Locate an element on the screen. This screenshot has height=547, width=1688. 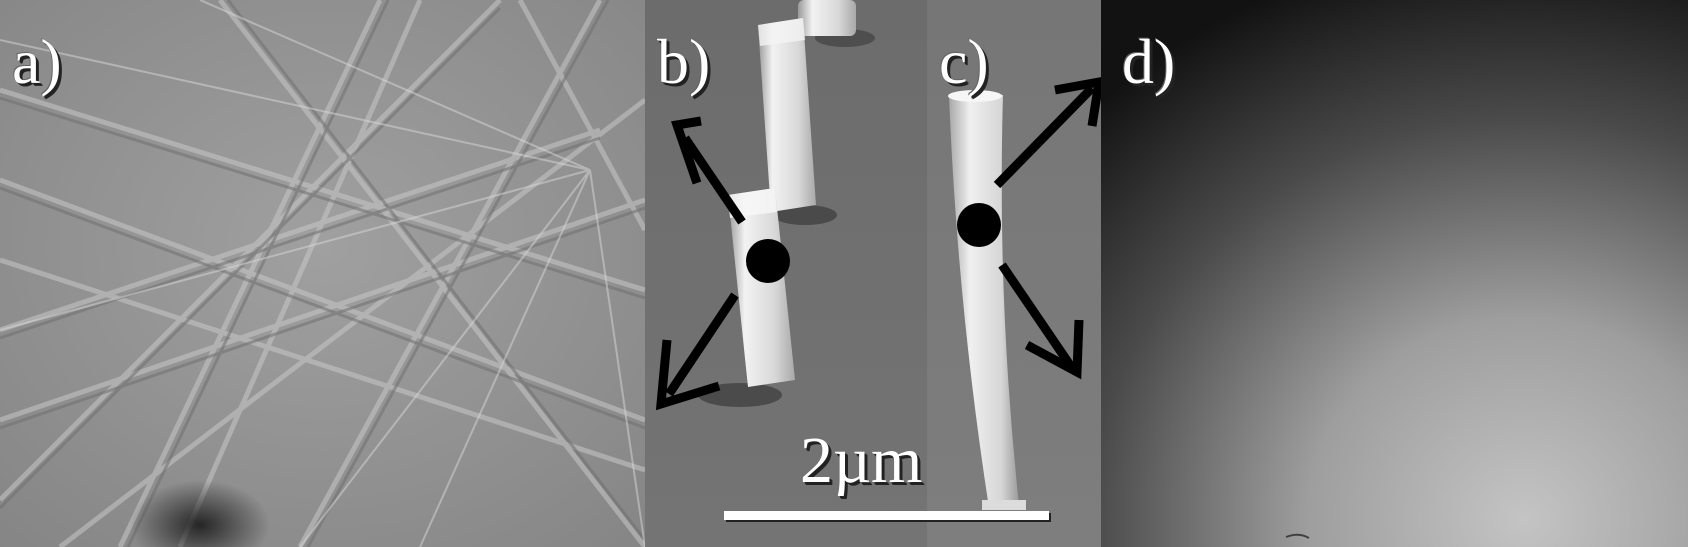
panel-c: c) is located at coordinates (1014, 273).